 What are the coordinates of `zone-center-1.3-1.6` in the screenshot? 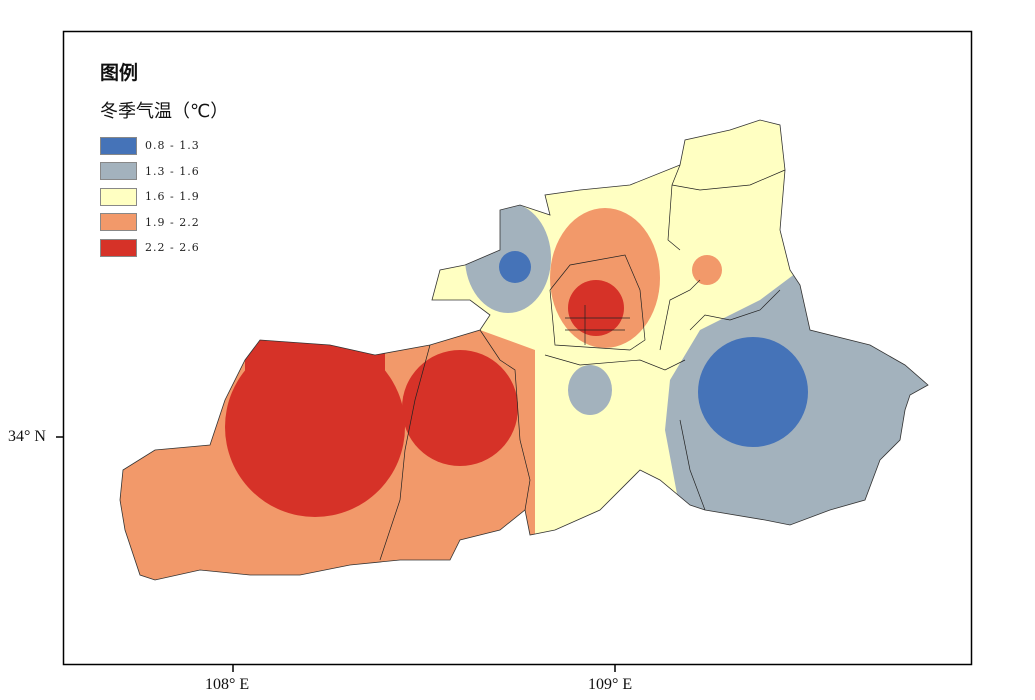 It's located at (590, 390).